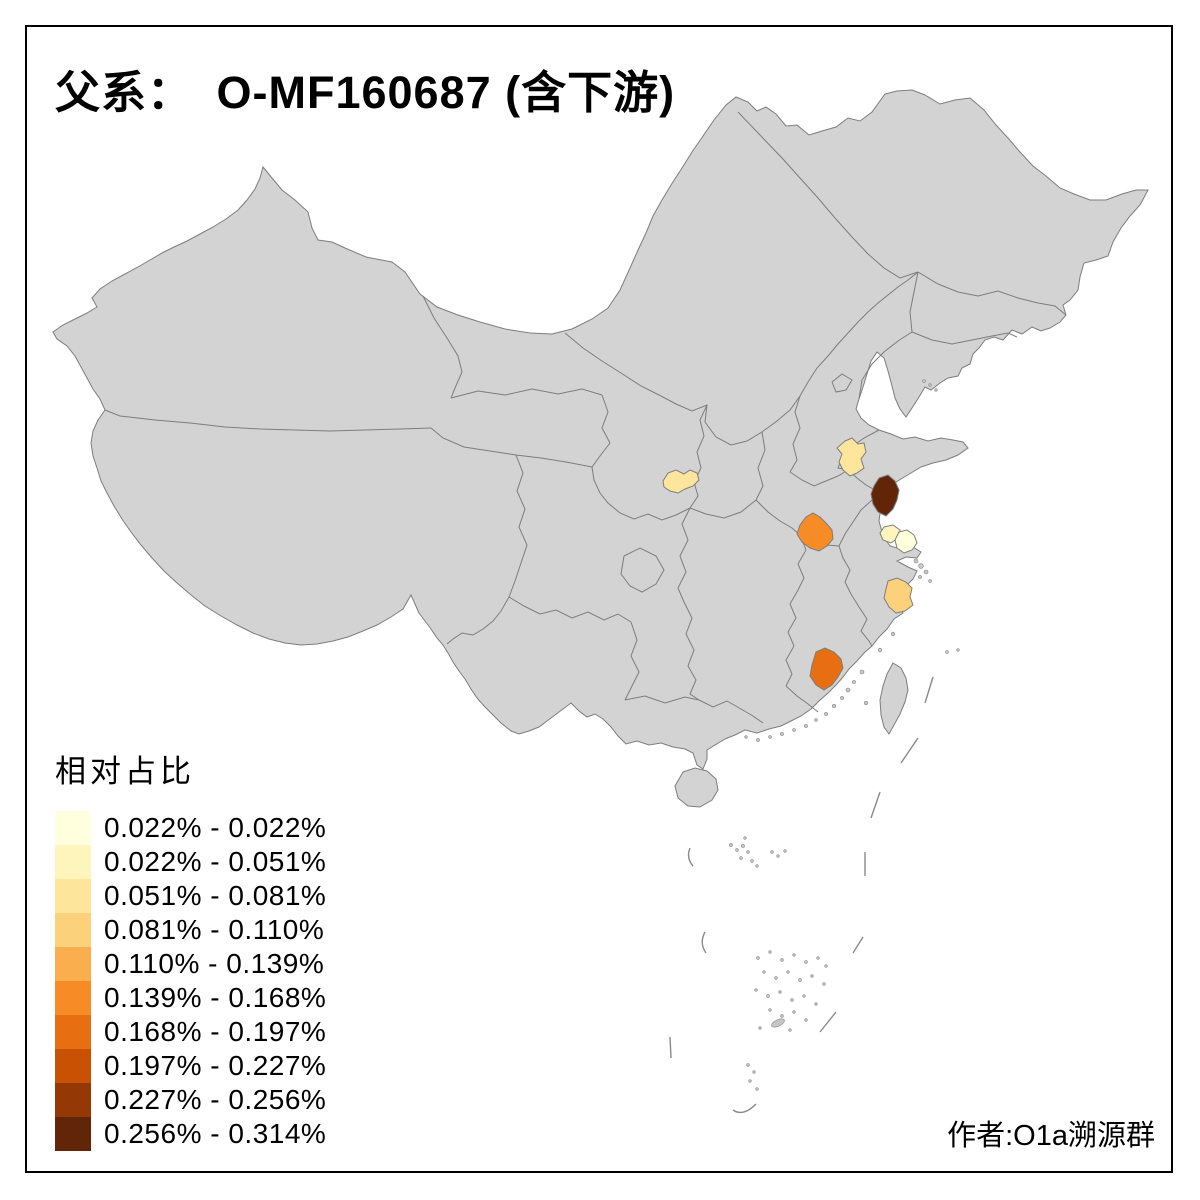 This screenshot has height=1200, width=1200. I want to click on legend-row: 0.227% - 0.256%, so click(190, 1100).